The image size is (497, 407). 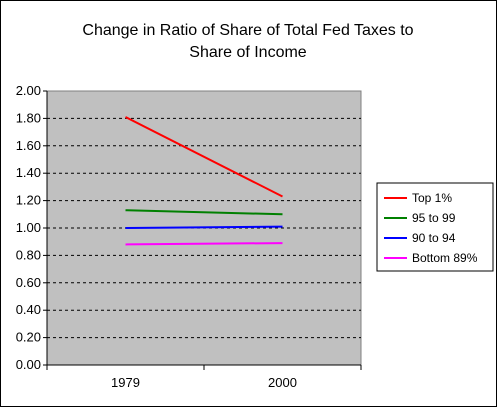 I want to click on y-tick-label: 0.80, so click(x=28, y=254).